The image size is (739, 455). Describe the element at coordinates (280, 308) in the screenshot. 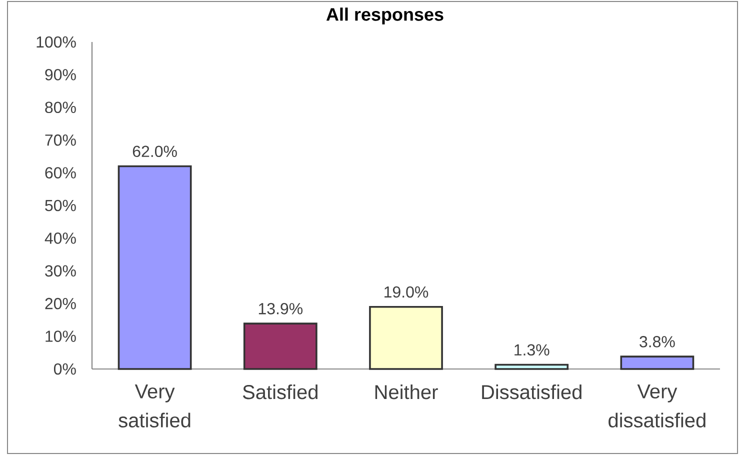

I see `data-label: 13.9%` at that location.